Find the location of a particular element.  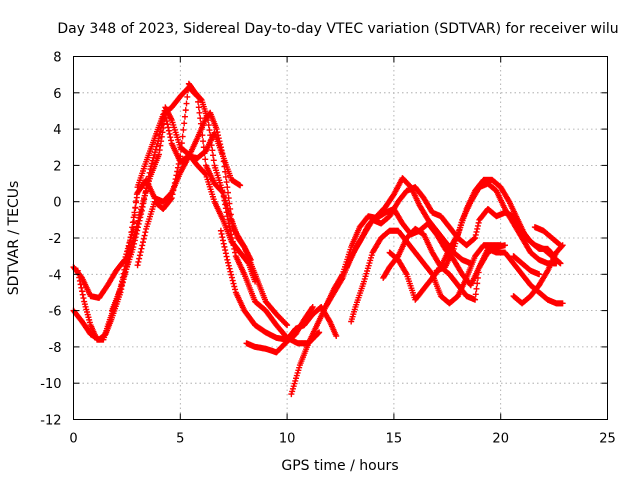

x-tick-label: 10 is located at coordinates (287, 439).